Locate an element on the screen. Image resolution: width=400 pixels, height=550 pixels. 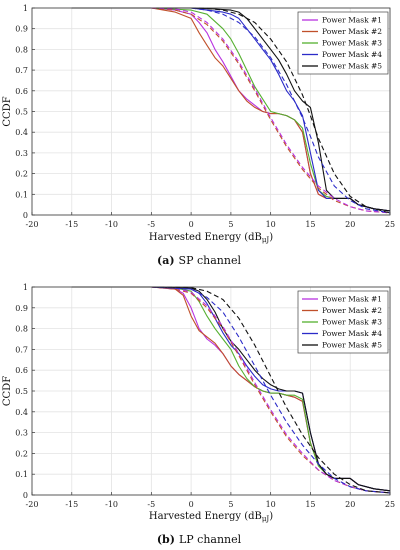
figure-caption: (b) LP channel is located at coordinates (199, 539).